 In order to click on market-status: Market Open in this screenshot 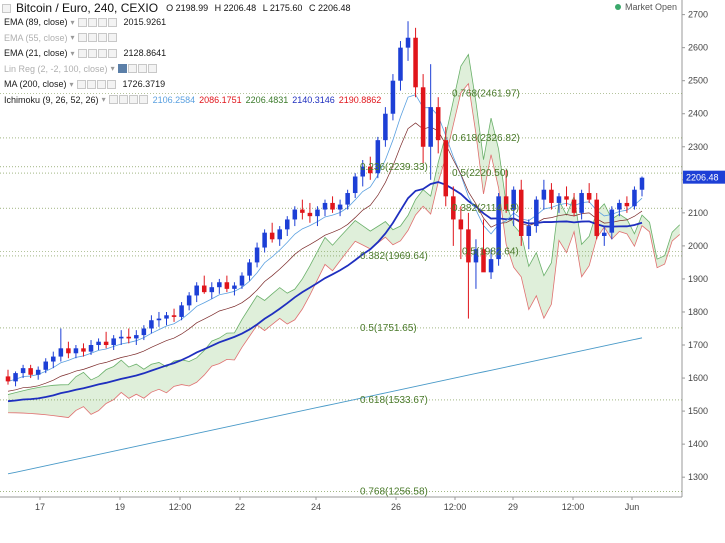, I will do `click(645, 7)`.